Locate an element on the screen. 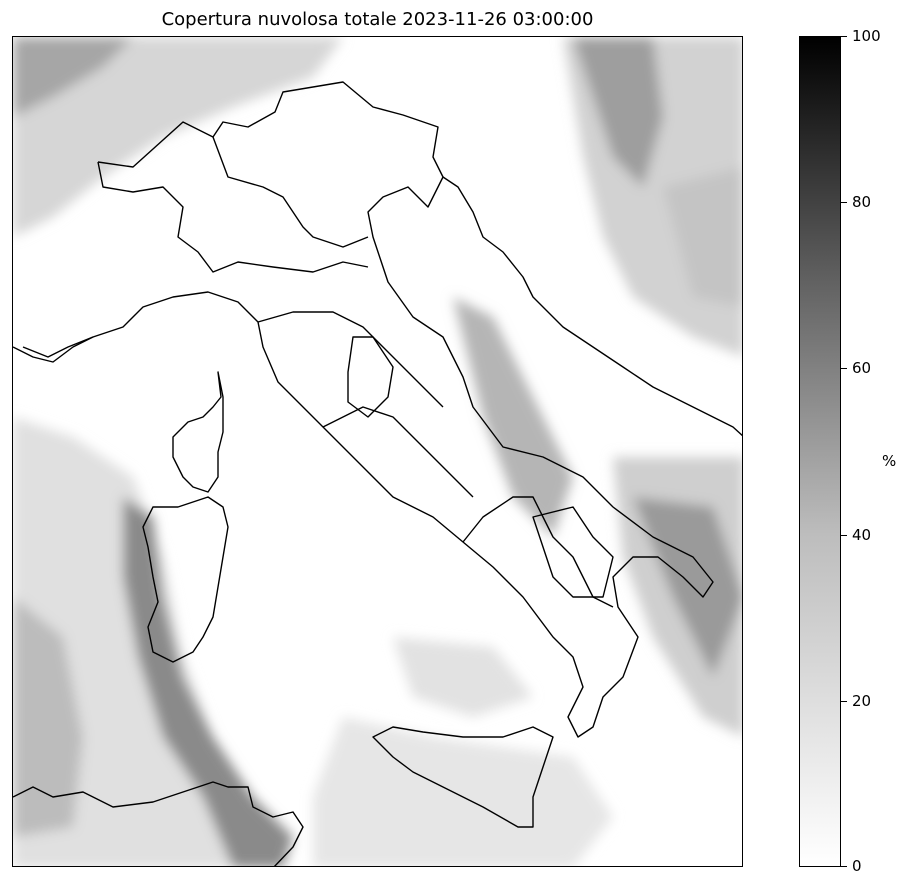 The image size is (910, 889). coast-balkans is located at coordinates (592, 306).